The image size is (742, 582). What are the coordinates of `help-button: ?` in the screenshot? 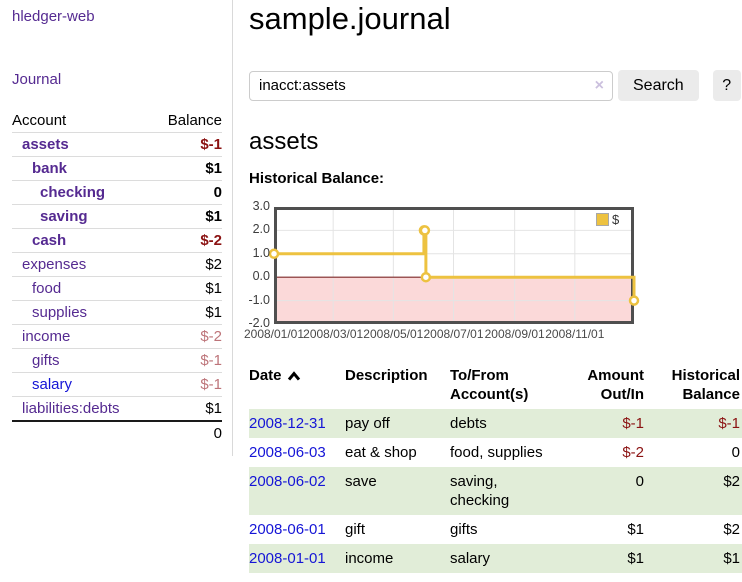 It's located at (726, 85).